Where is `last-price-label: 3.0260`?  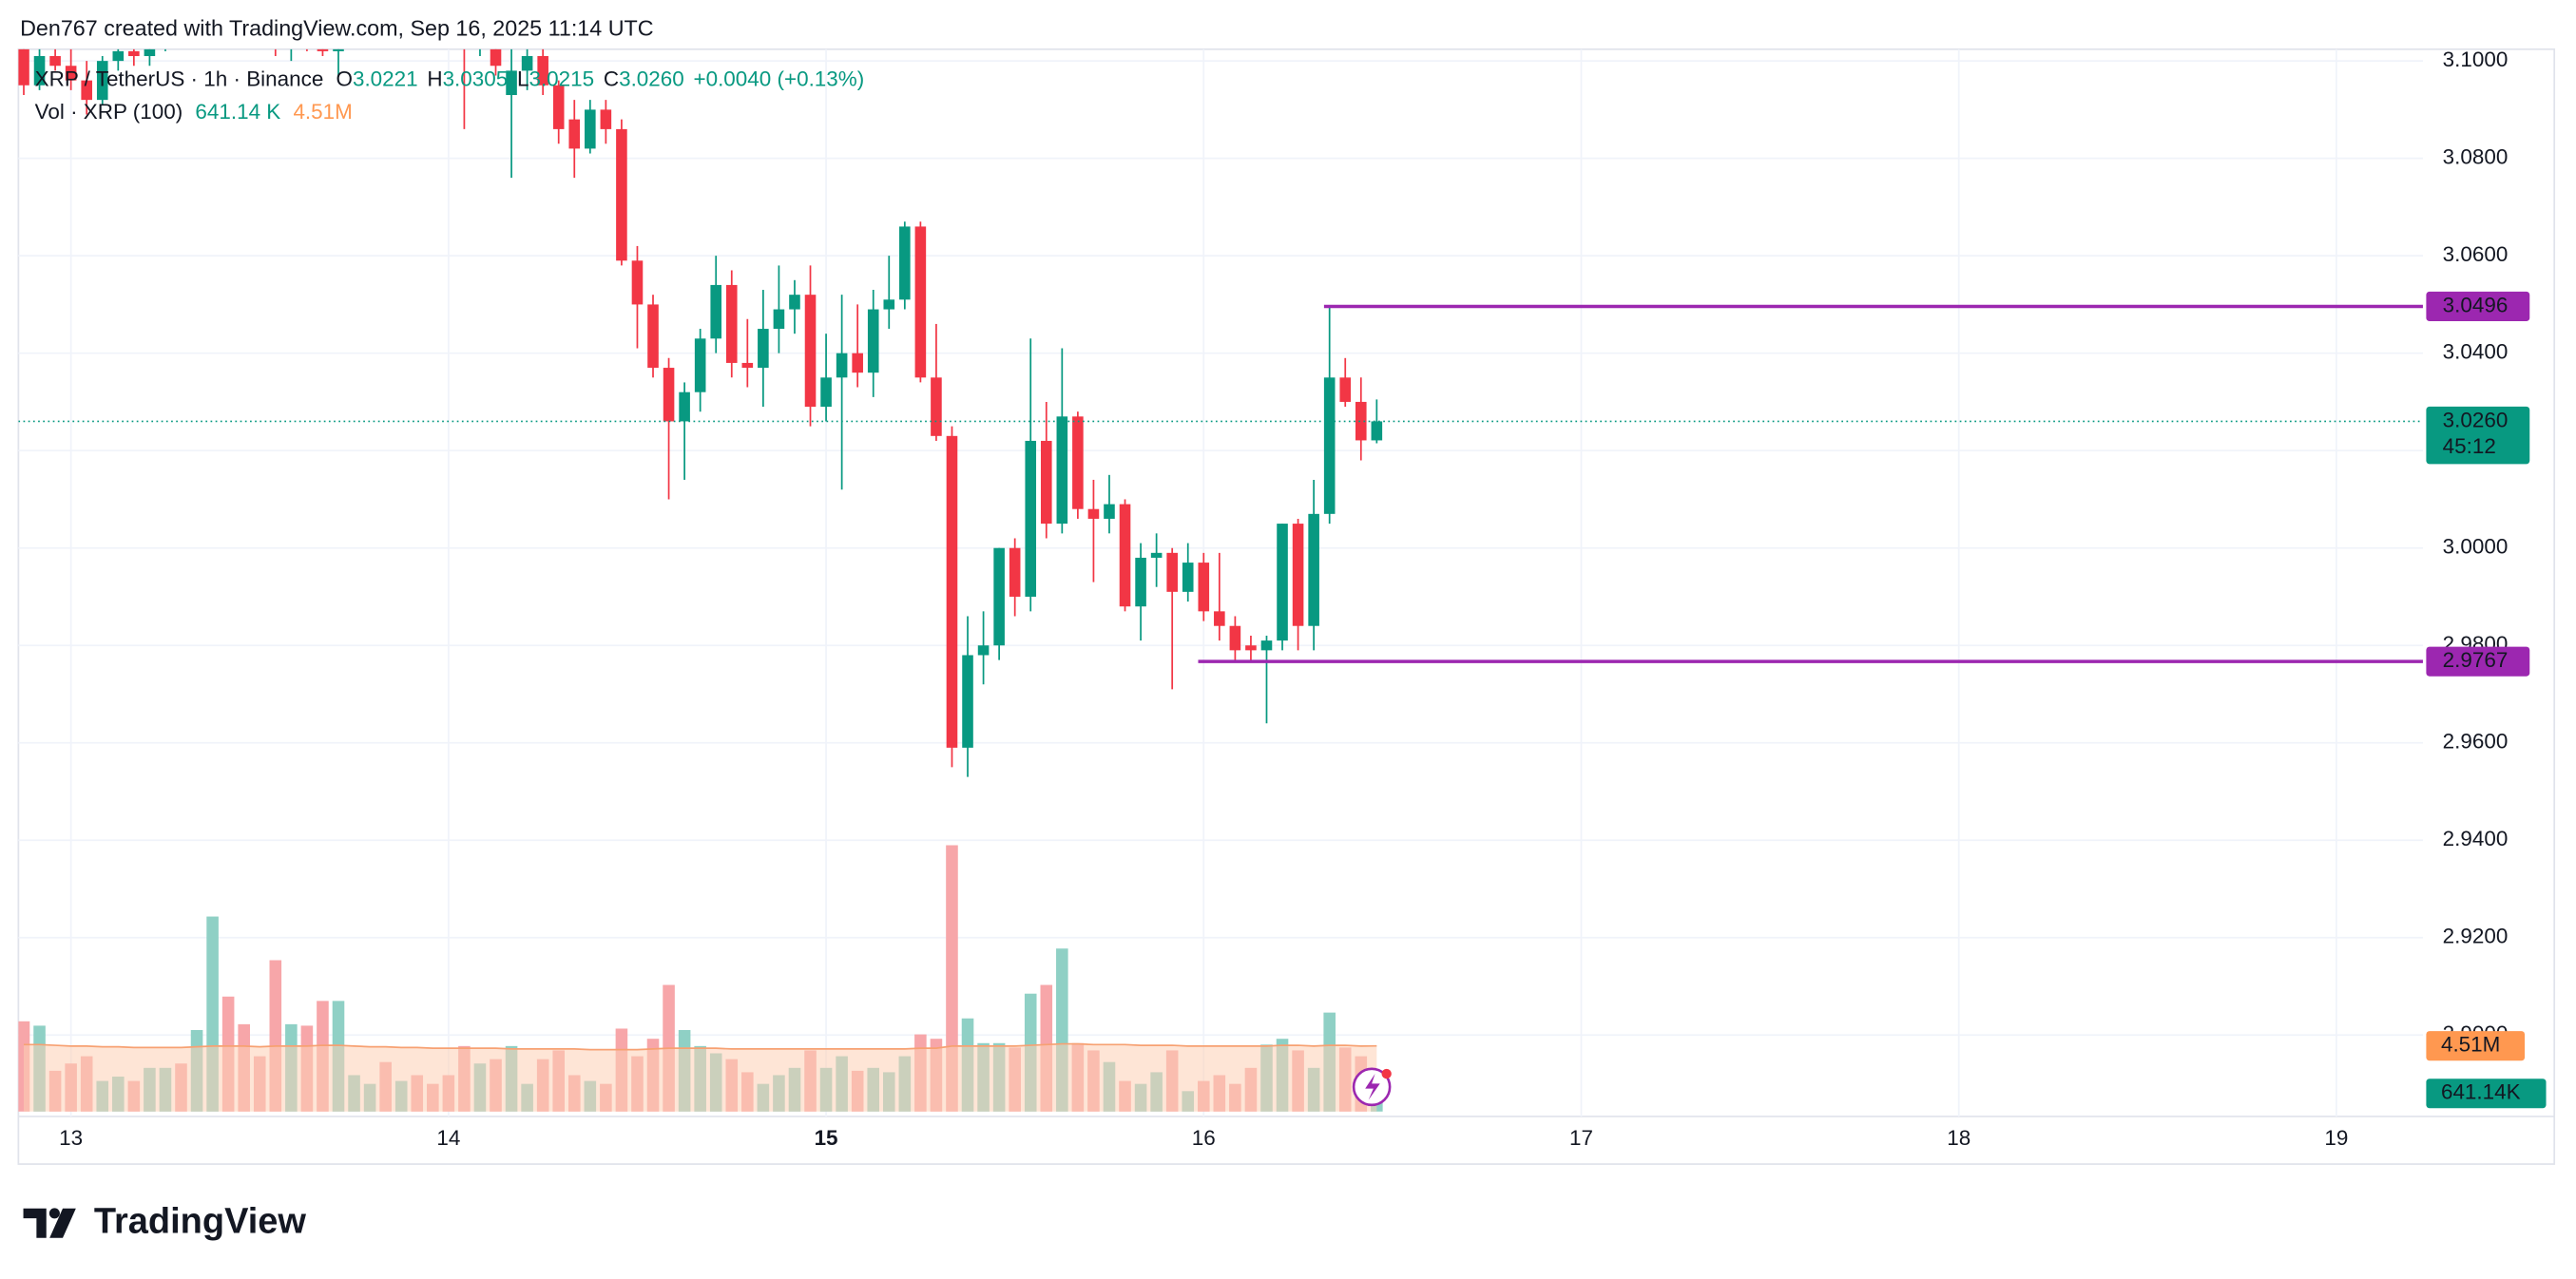
last-price-label: 3.0260 is located at coordinates (2476, 420).